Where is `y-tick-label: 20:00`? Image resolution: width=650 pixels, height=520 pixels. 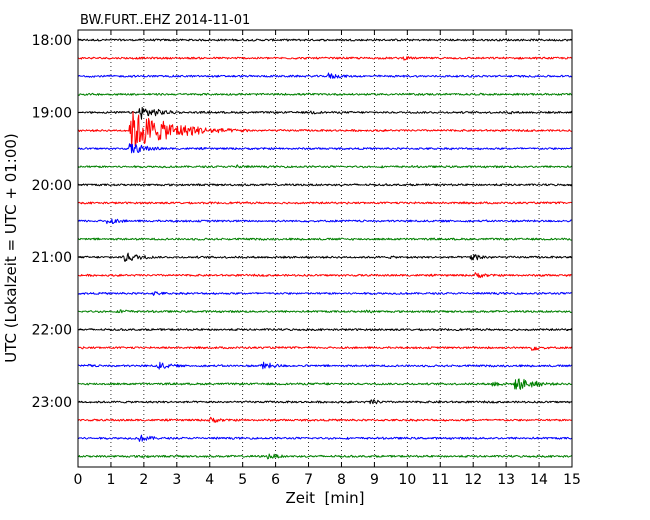
y-tick-label: 20:00 is located at coordinates (52, 186).